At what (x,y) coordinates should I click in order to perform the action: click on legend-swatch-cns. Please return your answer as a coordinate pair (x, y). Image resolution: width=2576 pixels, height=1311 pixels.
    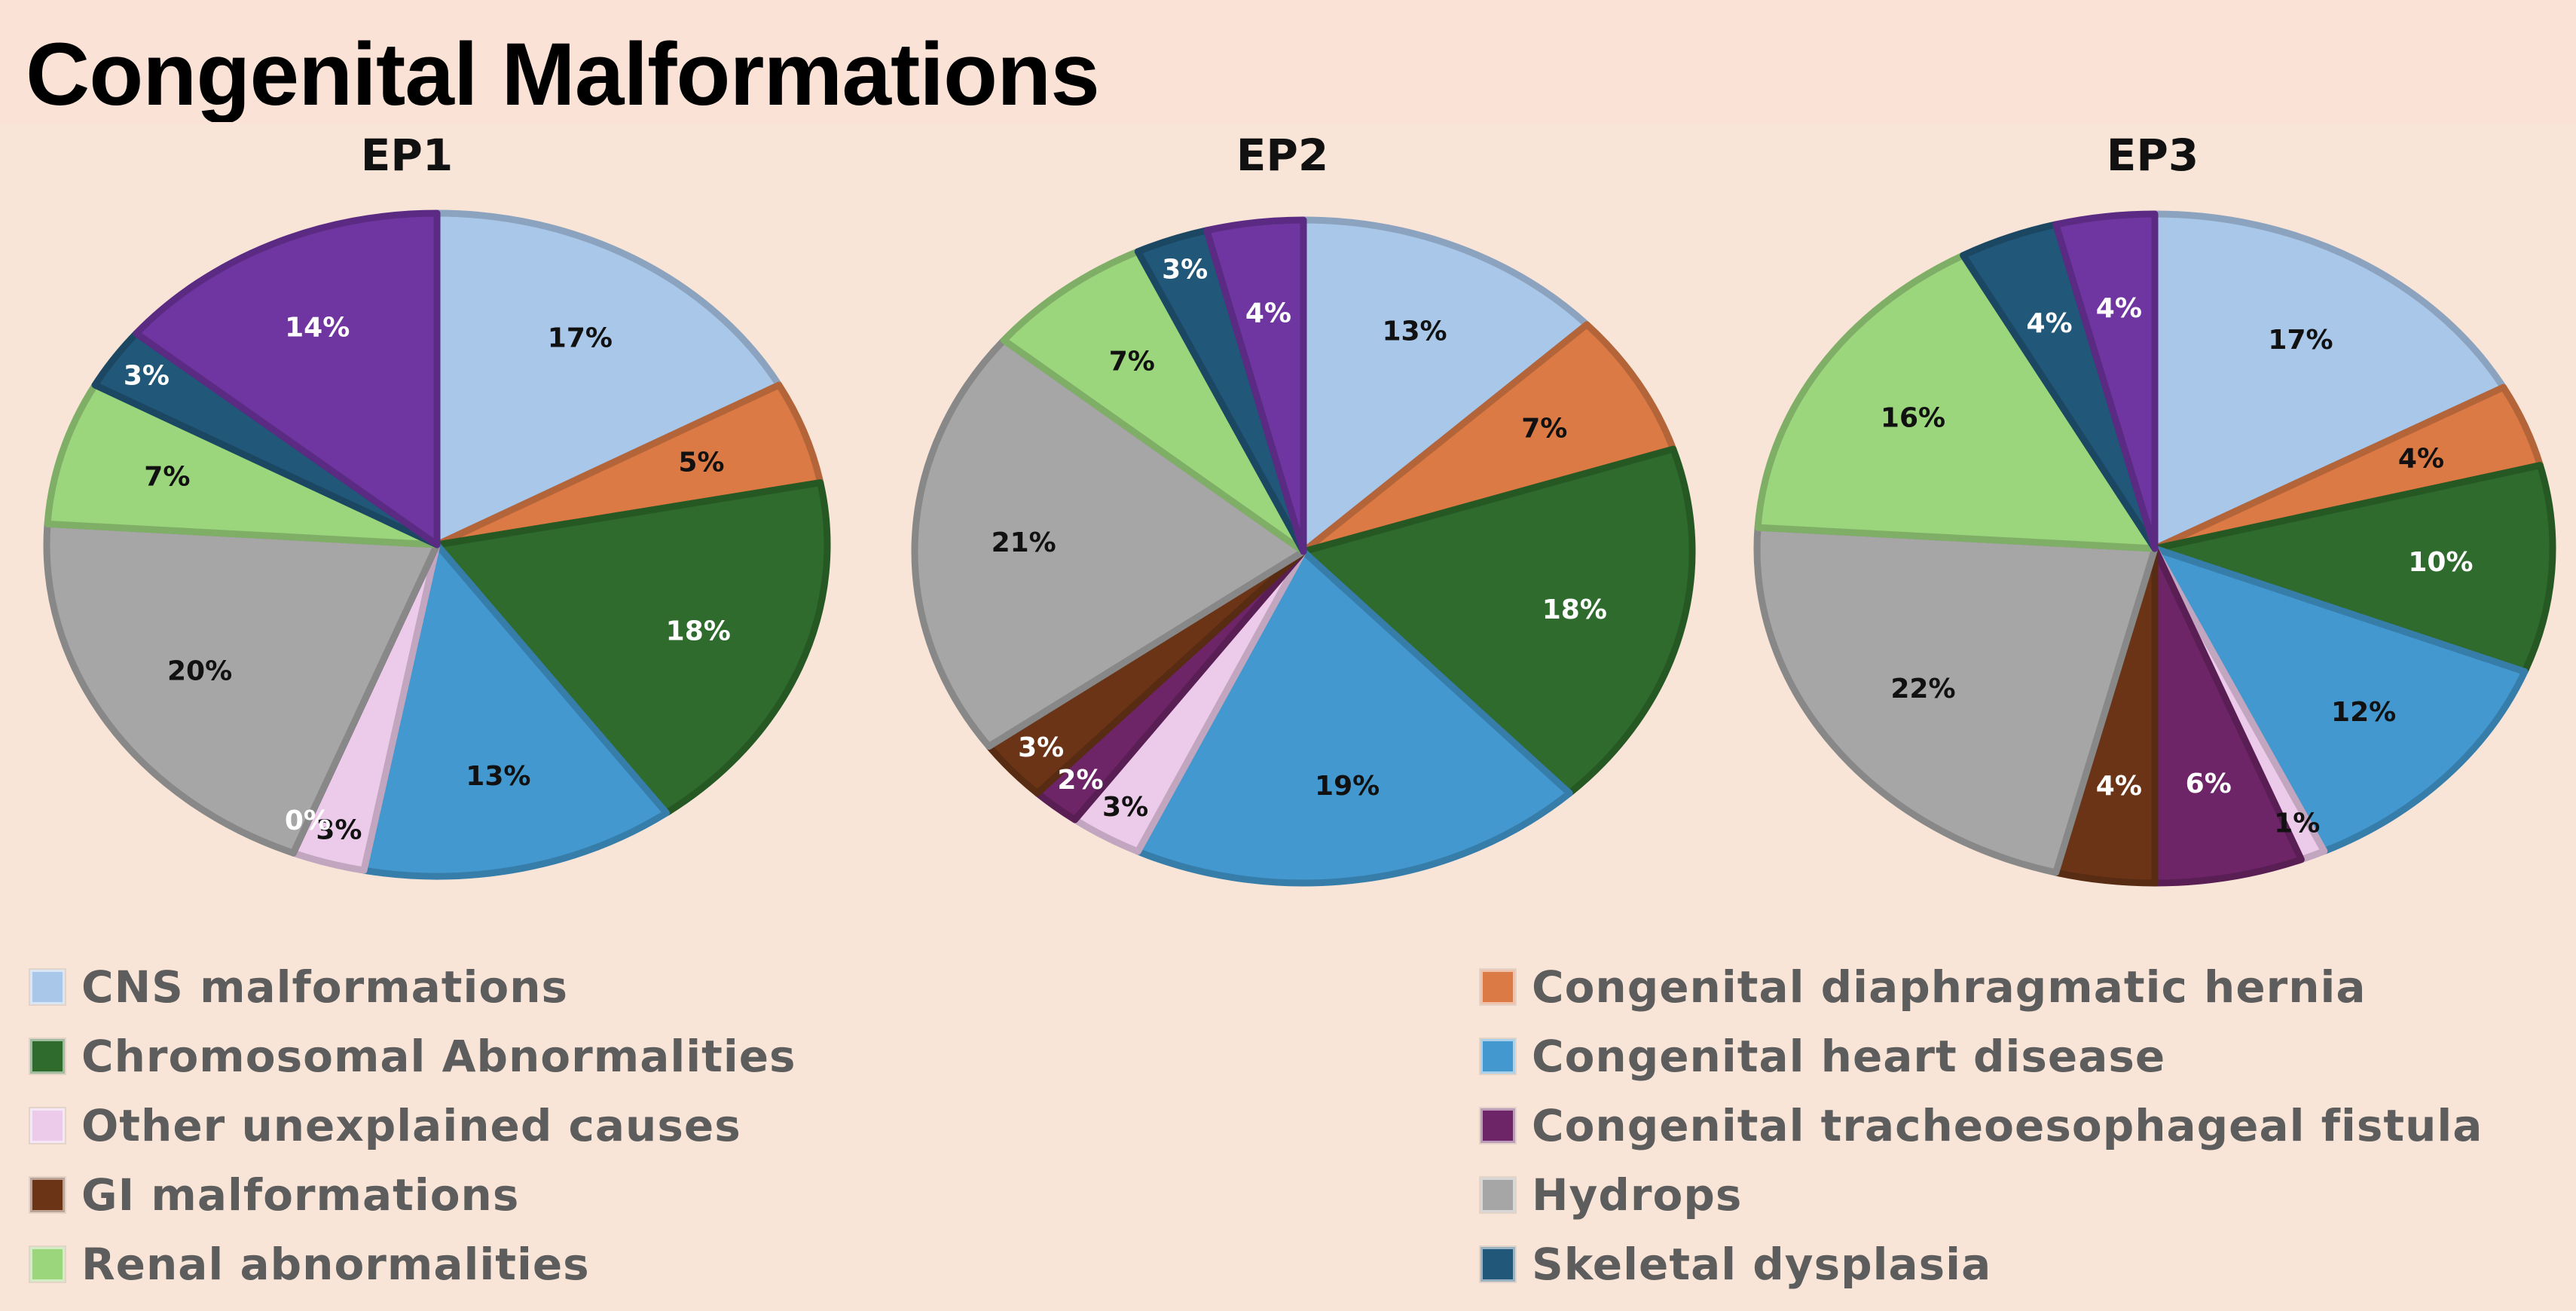
    Looking at the image, I should click on (47, 987).